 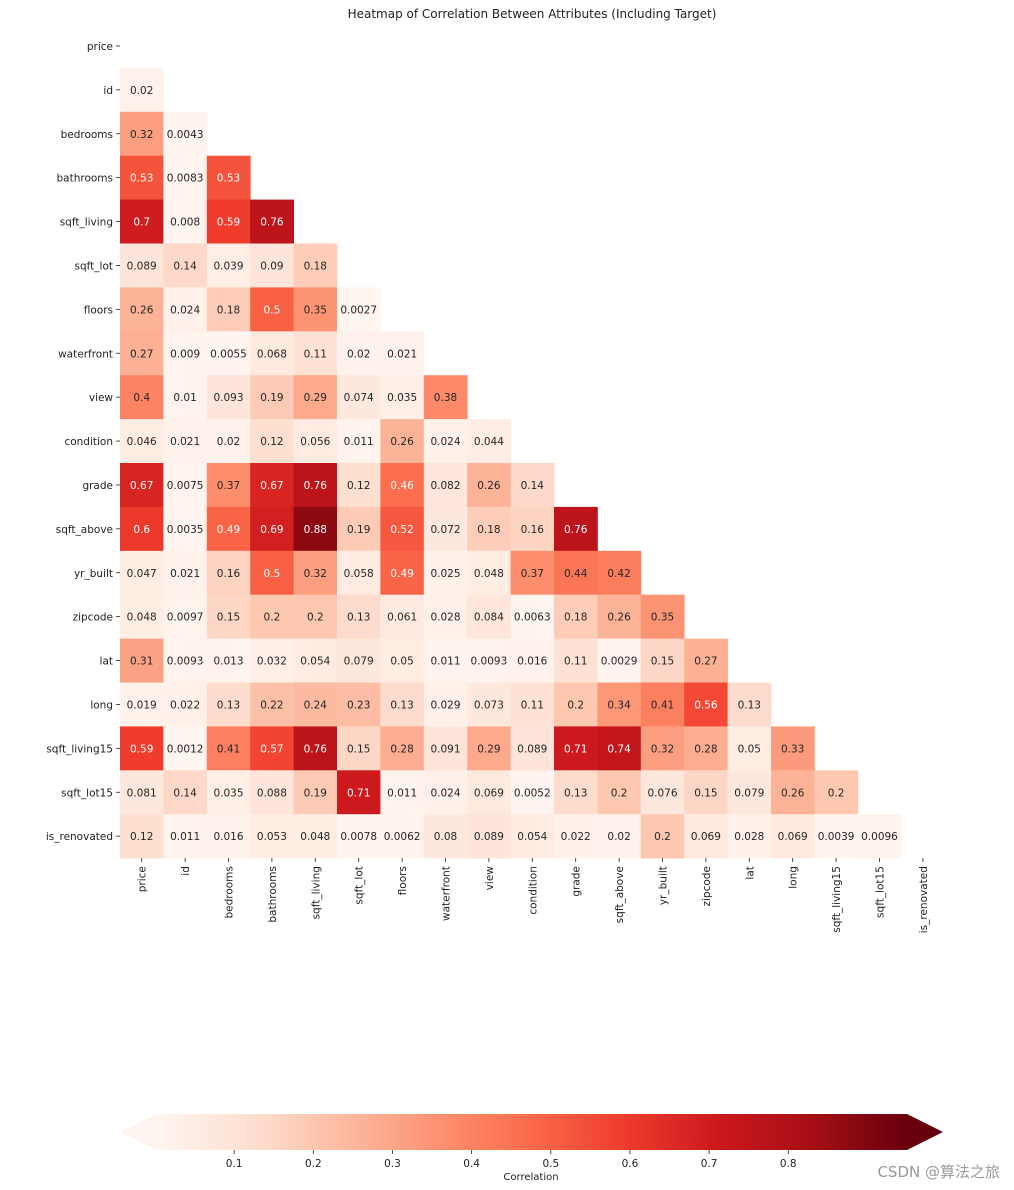 What do you see at coordinates (489, 529) in the screenshot?
I see `heatmap-cell-sqft_above-view` at bounding box center [489, 529].